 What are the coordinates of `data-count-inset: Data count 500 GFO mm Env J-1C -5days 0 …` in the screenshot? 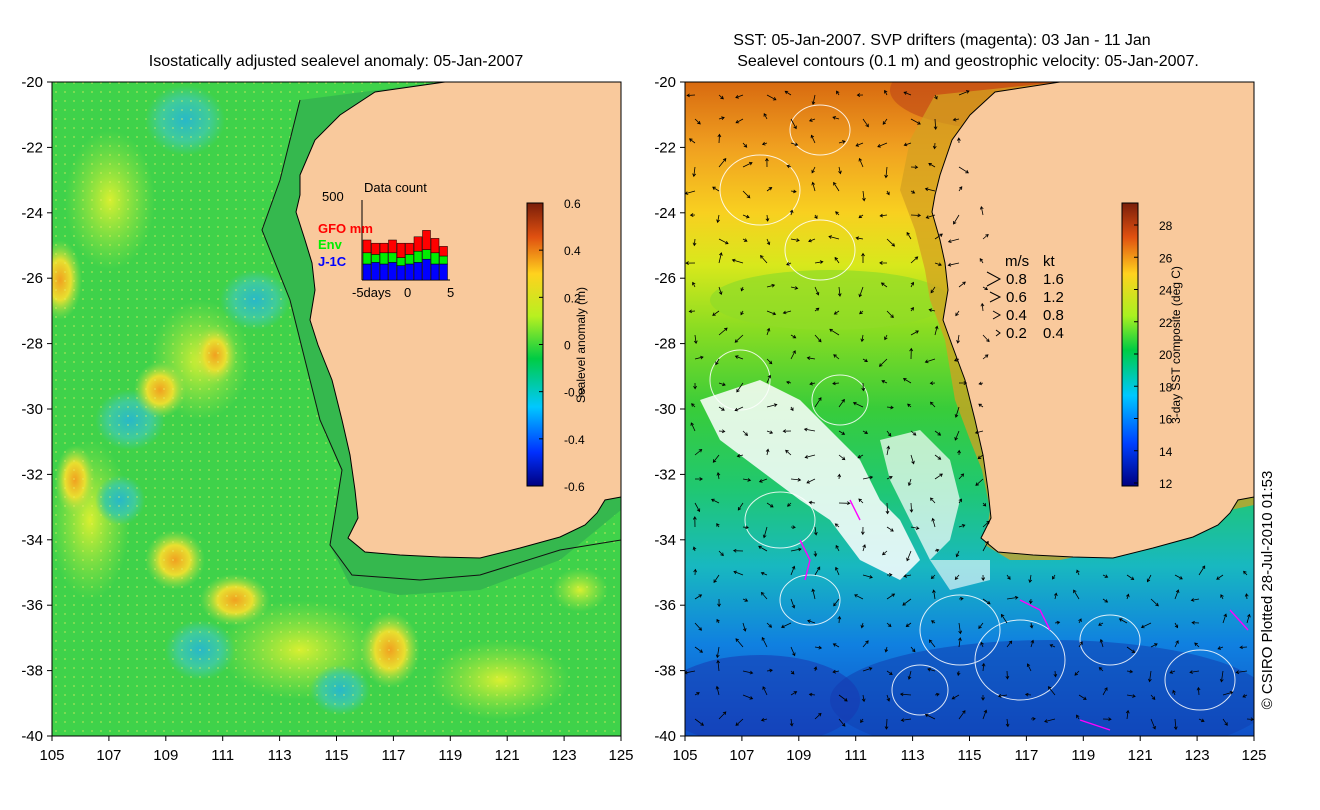 It's located at (386, 240).